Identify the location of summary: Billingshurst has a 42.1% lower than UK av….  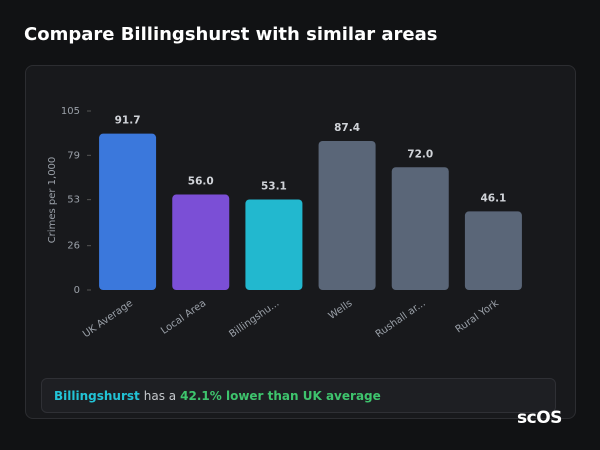
(298, 395).